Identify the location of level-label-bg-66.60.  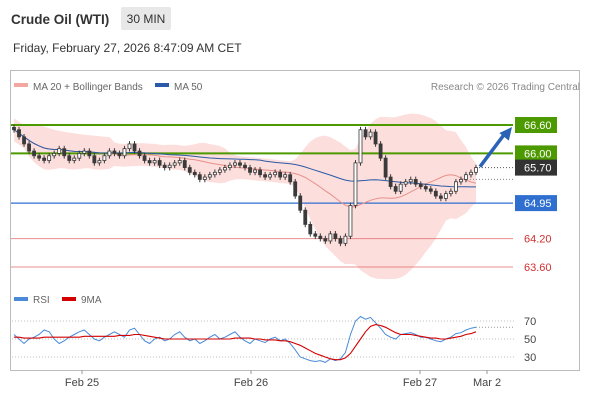
(536, 125).